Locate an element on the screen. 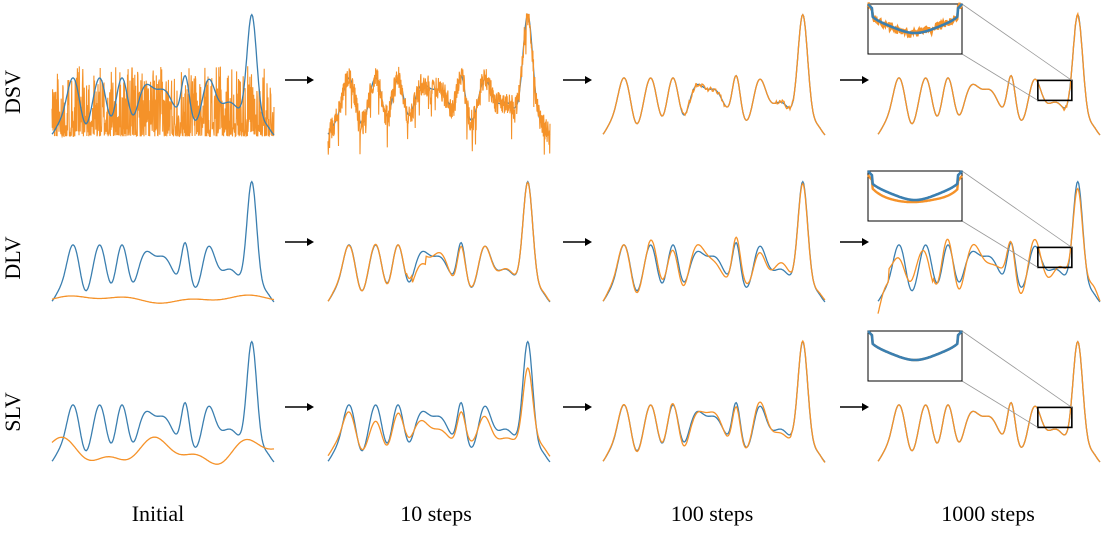  panel-slv-100-steps is located at coordinates (714, 401).